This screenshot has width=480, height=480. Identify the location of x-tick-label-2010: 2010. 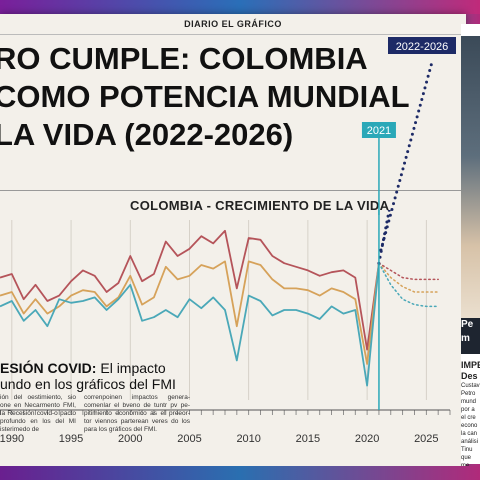
(248, 439).